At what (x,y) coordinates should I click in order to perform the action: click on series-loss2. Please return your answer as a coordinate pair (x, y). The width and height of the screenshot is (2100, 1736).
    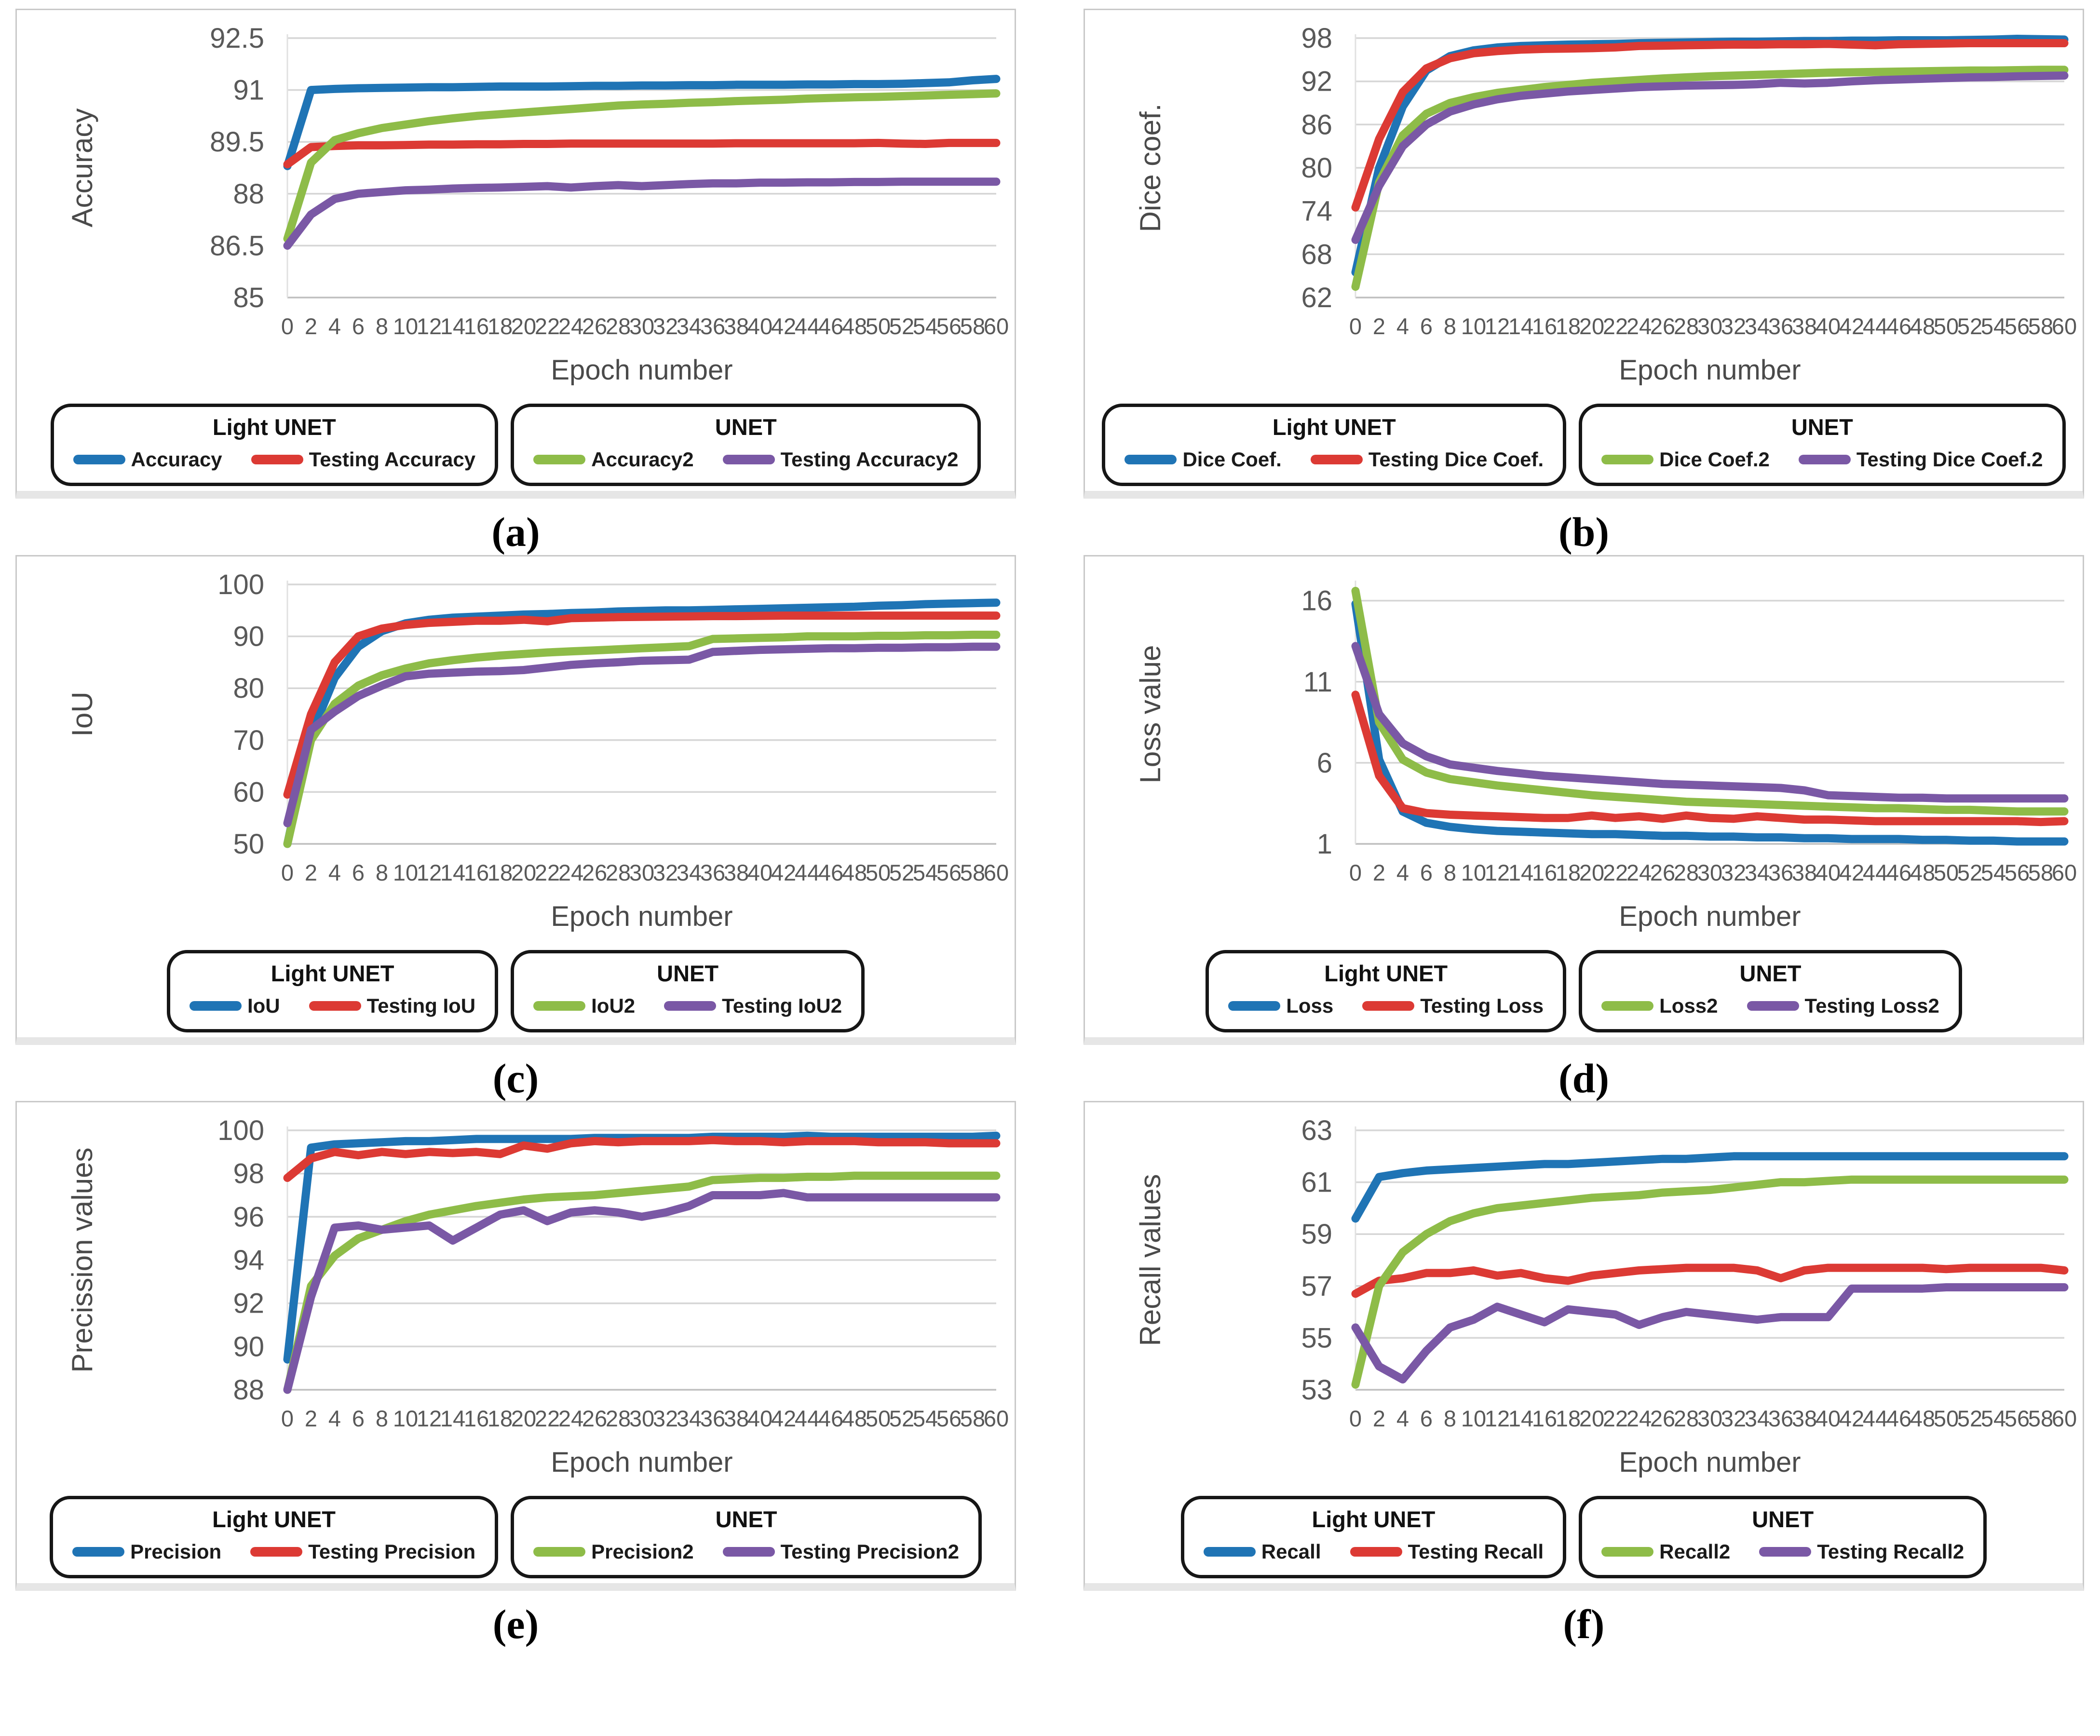
    Looking at the image, I should click on (1710, 700).